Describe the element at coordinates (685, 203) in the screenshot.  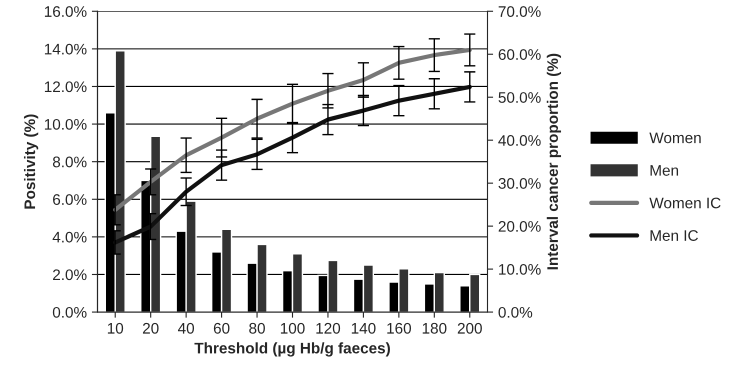
I see `legend-label: Women IC` at that location.